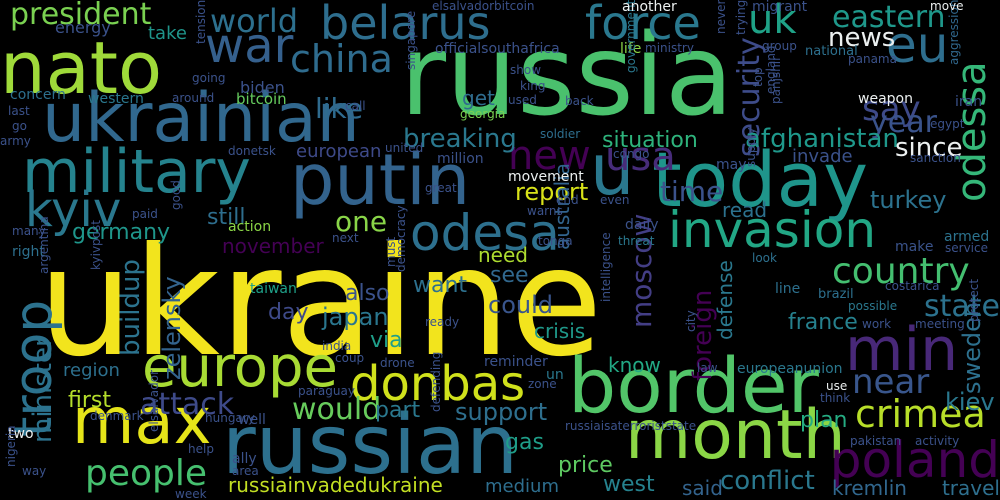 The image size is (1000, 500). I want to click on cloud-word-invade: invade, so click(822, 156).